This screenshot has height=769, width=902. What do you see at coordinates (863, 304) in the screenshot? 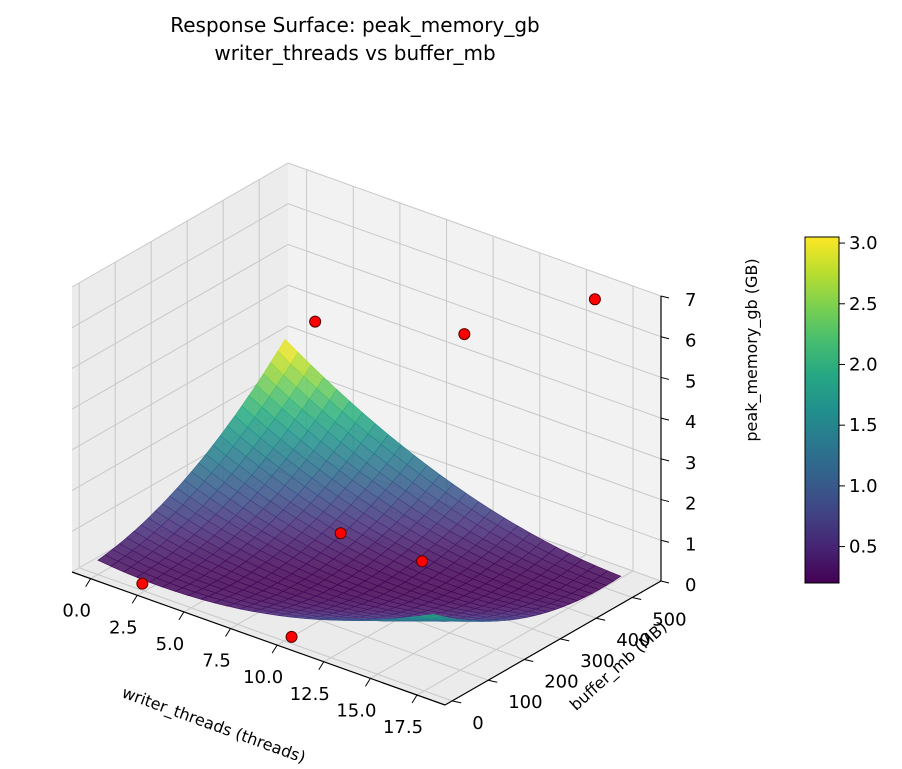
I see `colorbar-tick-label: 2.5` at bounding box center [863, 304].